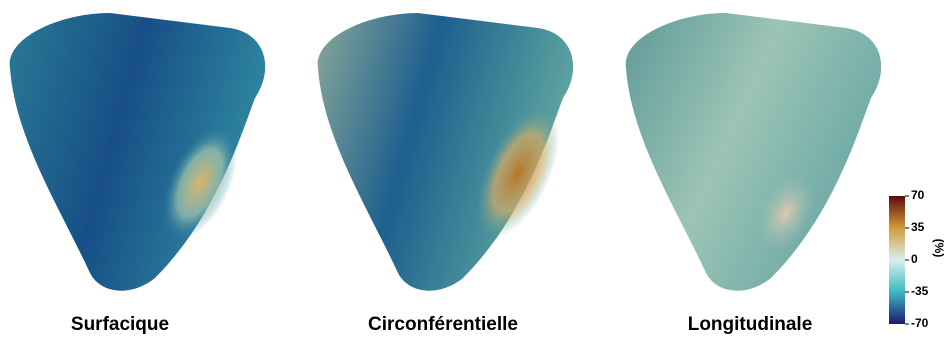 This screenshot has height=342, width=946. Describe the element at coordinates (939, 248) in the screenshot. I see `colorbar-label: (%)` at that location.